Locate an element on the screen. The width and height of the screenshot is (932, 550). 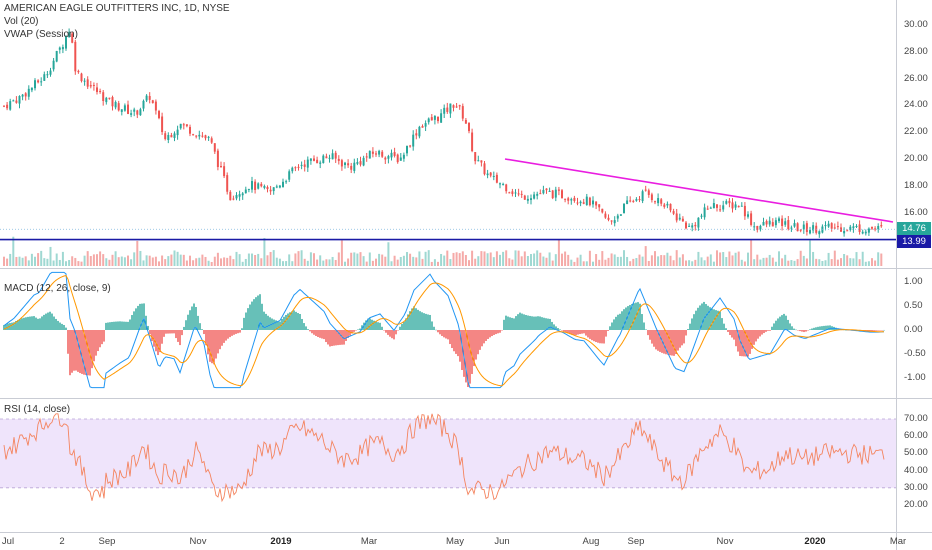
vwap-indicator-label: VWAP (Session) is located at coordinates (41, 34).